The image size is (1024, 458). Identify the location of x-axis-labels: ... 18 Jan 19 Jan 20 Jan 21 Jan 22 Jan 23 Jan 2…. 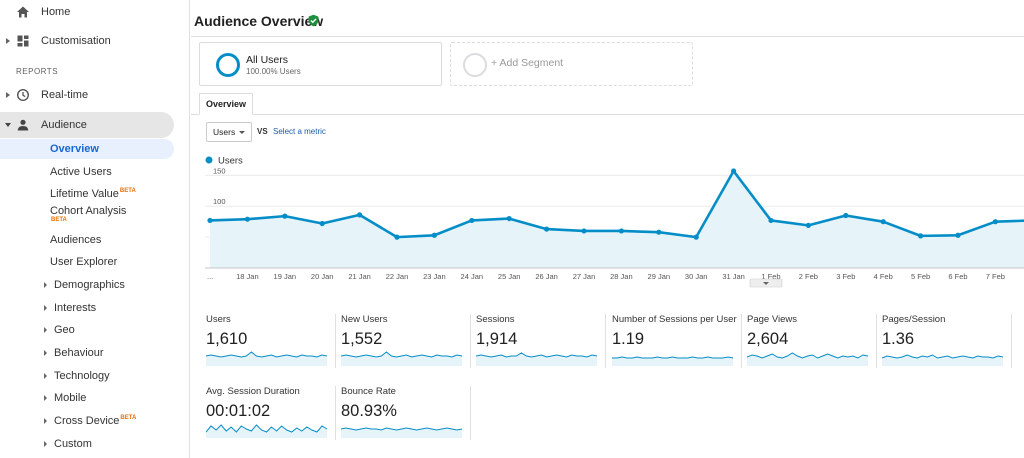
(606, 276).